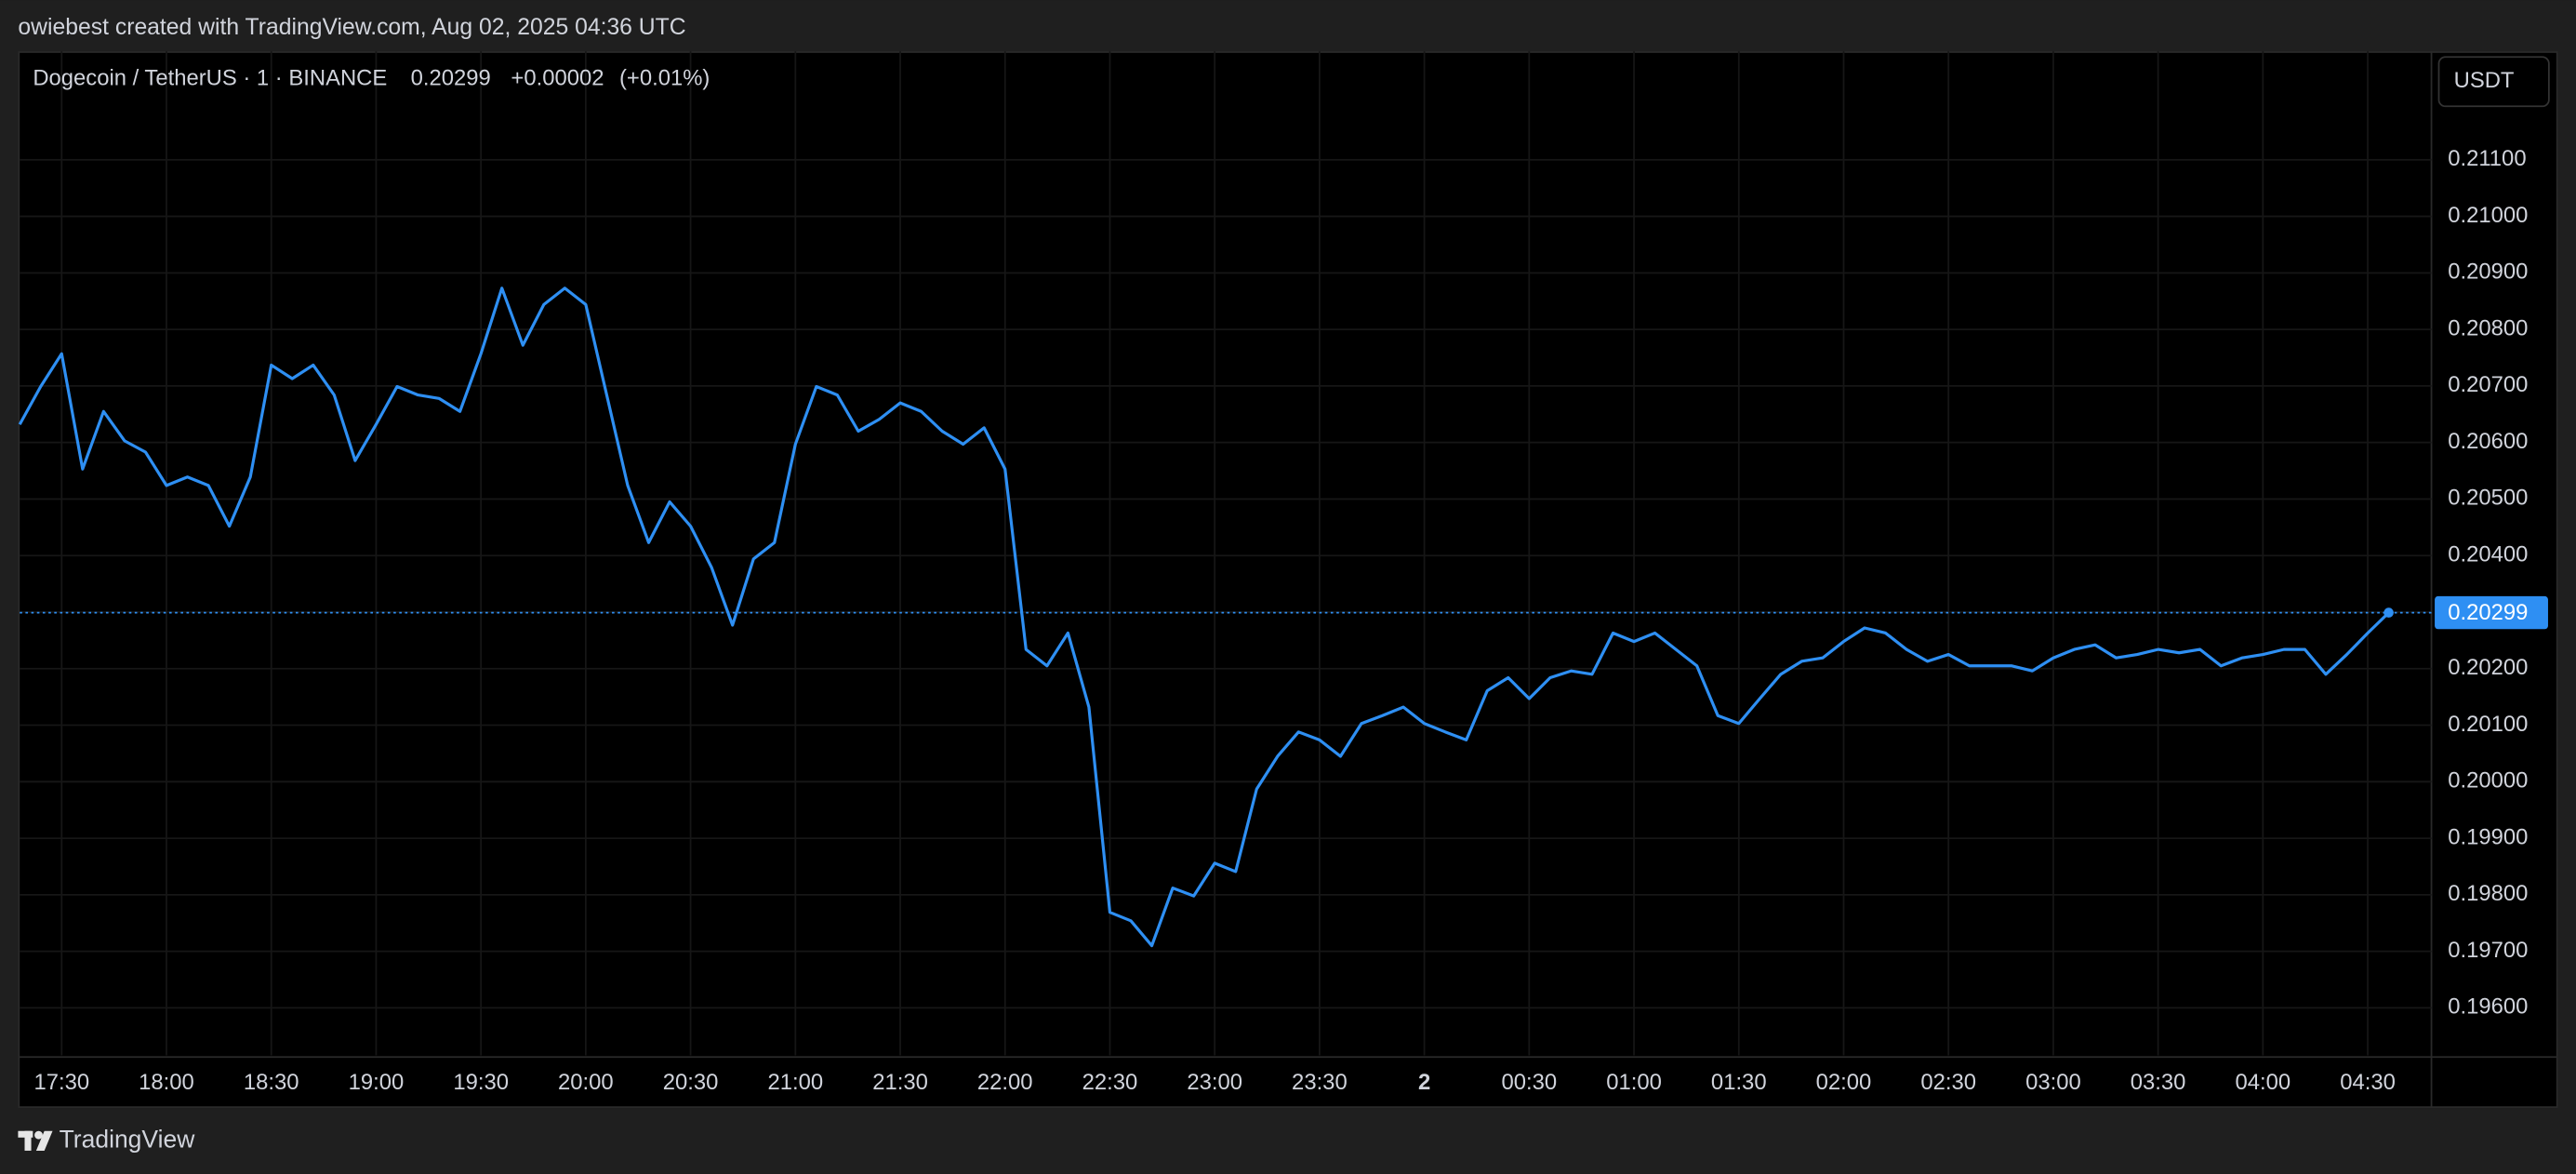 This screenshot has height=1174, width=2576. I want to click on symbol-title: Dogecoin / TetherUS · 1 · BINANCE, so click(210, 77).